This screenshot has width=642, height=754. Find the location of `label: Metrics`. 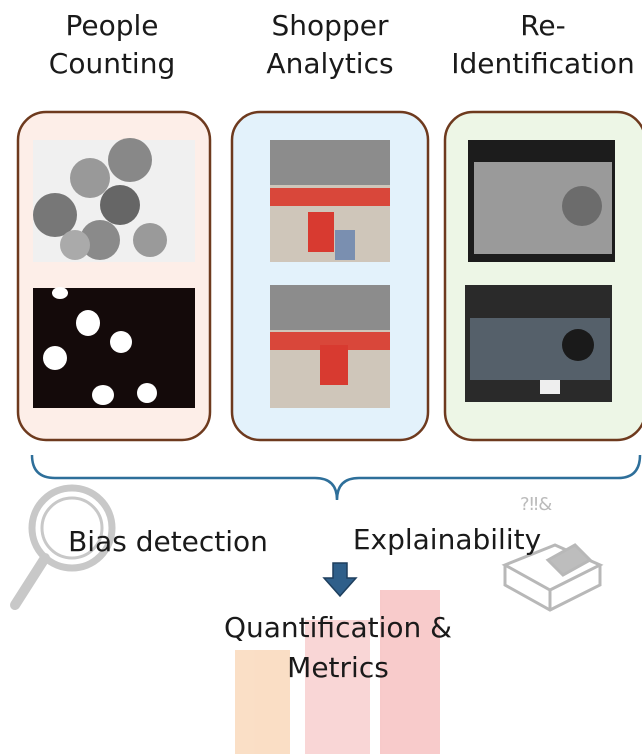

label: Metrics is located at coordinates (338, 667).